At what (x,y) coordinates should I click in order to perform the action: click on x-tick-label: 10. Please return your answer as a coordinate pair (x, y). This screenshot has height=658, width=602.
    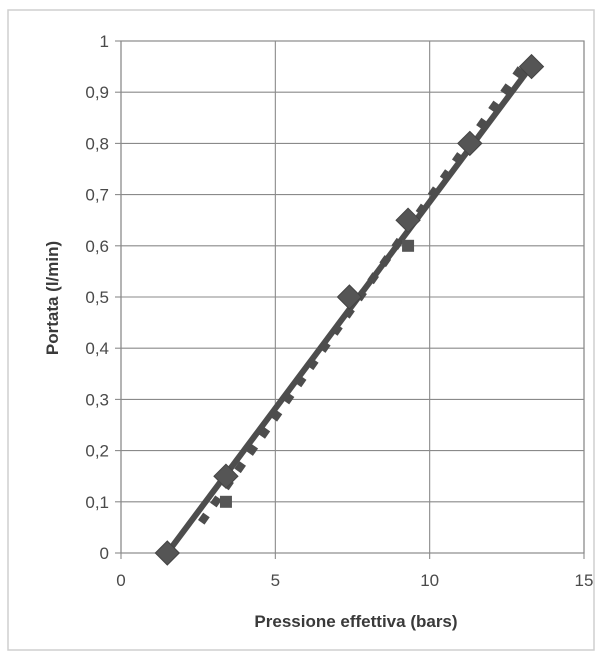
    Looking at the image, I should click on (429, 580).